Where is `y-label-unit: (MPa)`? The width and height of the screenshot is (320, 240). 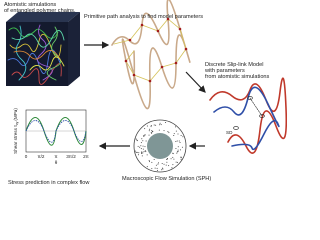
y-label-unit: (MPa) is located at coordinates (15, 114).